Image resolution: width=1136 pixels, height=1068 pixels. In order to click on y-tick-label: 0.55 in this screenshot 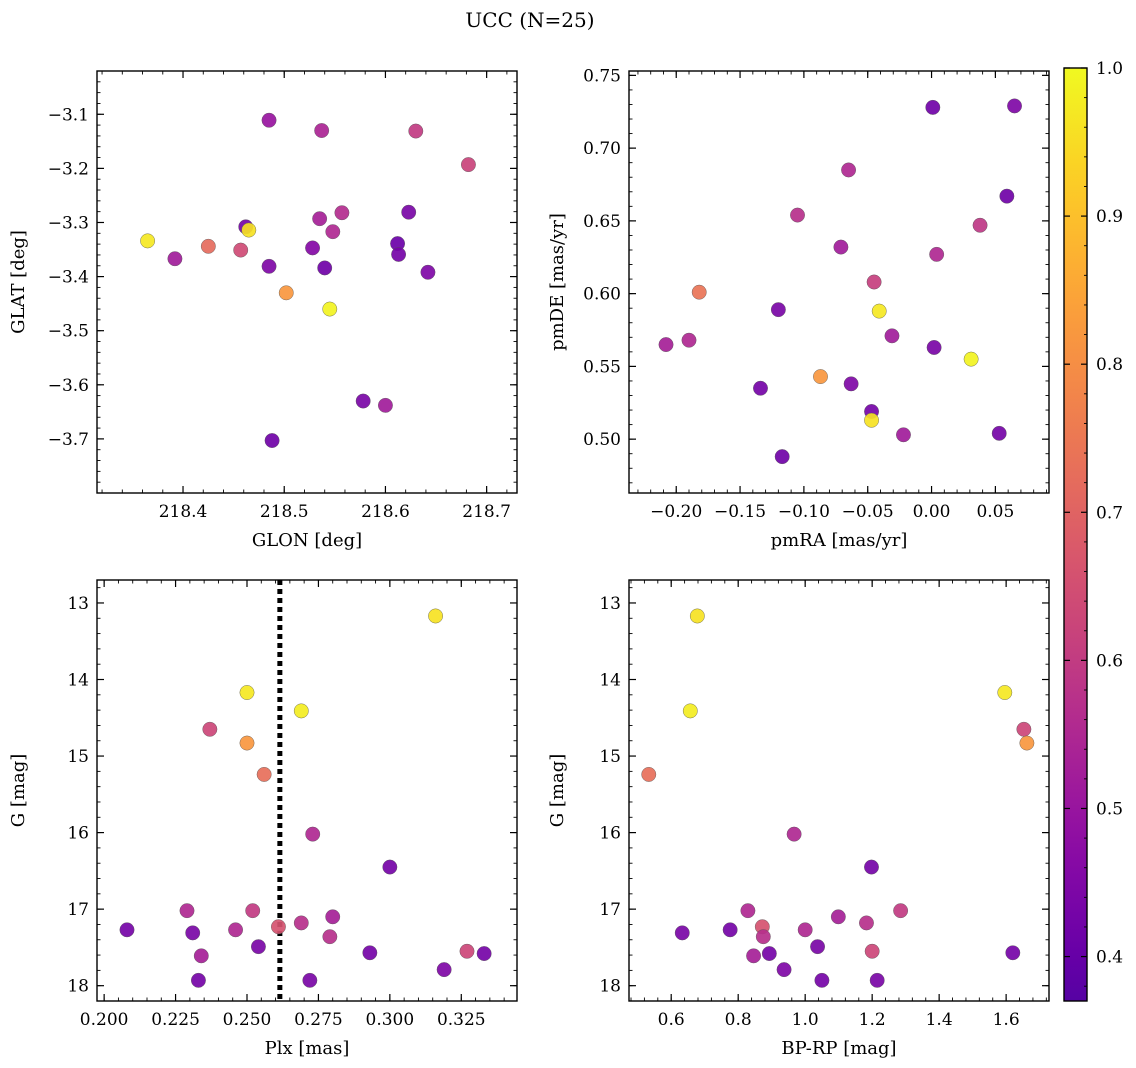, I will do `click(602, 367)`.